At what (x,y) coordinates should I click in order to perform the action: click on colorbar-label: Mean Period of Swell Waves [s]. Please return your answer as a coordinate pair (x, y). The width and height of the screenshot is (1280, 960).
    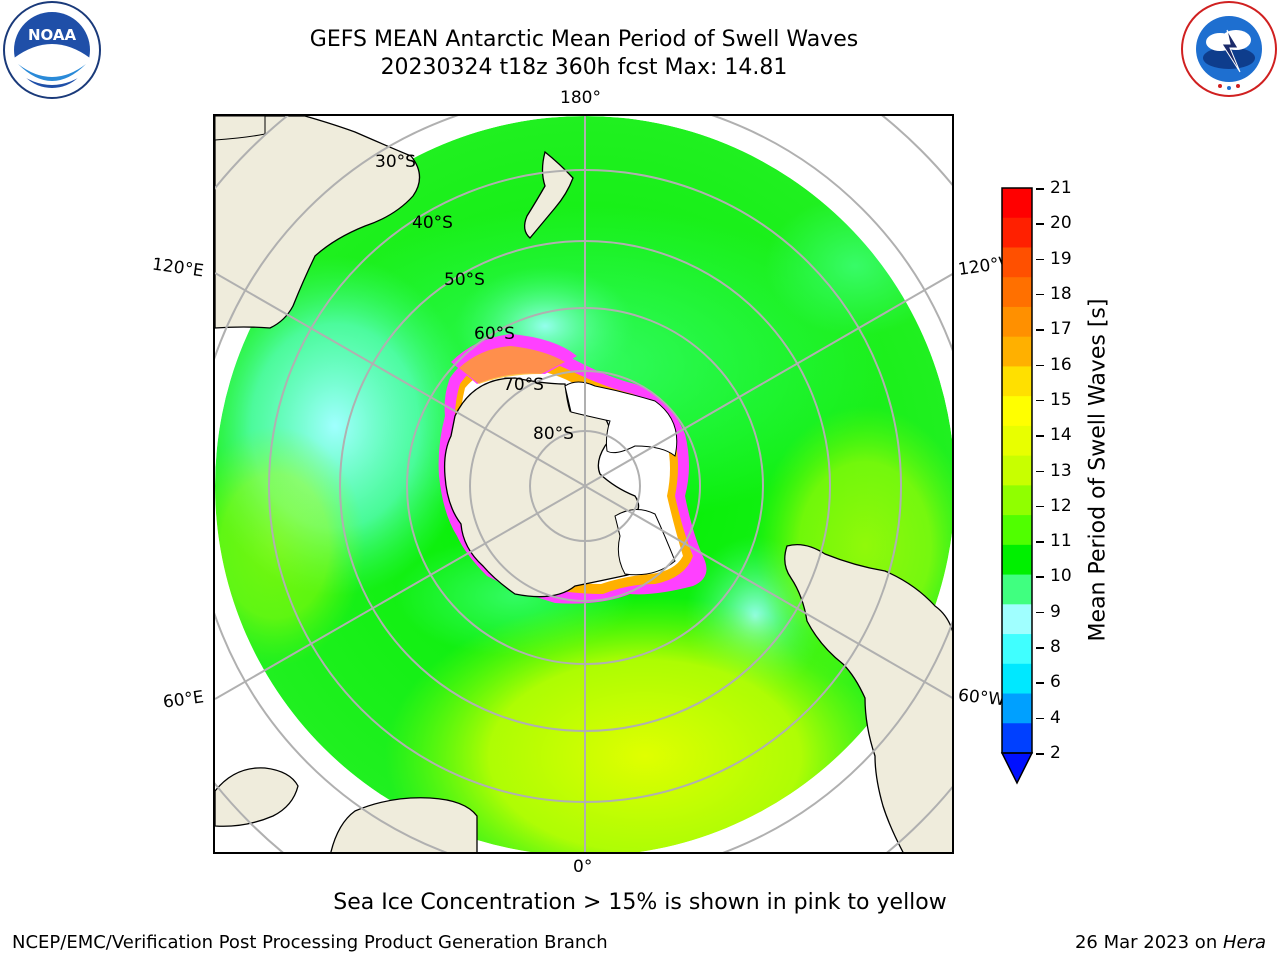
    Looking at the image, I should click on (1098, 470).